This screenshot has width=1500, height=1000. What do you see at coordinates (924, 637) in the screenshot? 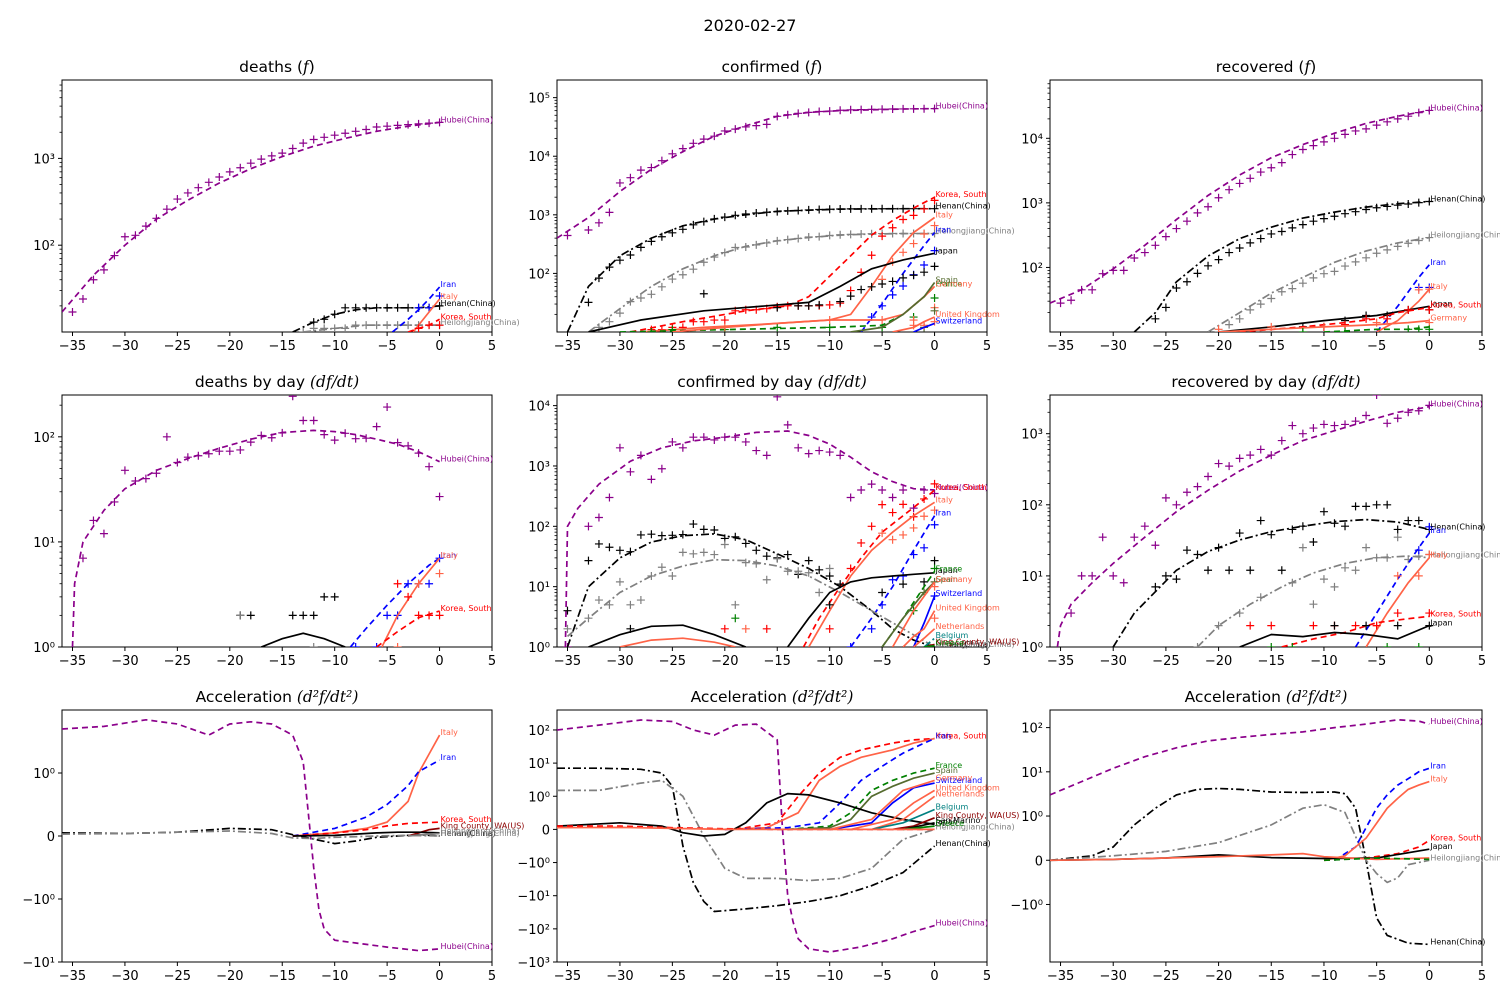
I see `series-line-netherlands` at bounding box center [924, 637].